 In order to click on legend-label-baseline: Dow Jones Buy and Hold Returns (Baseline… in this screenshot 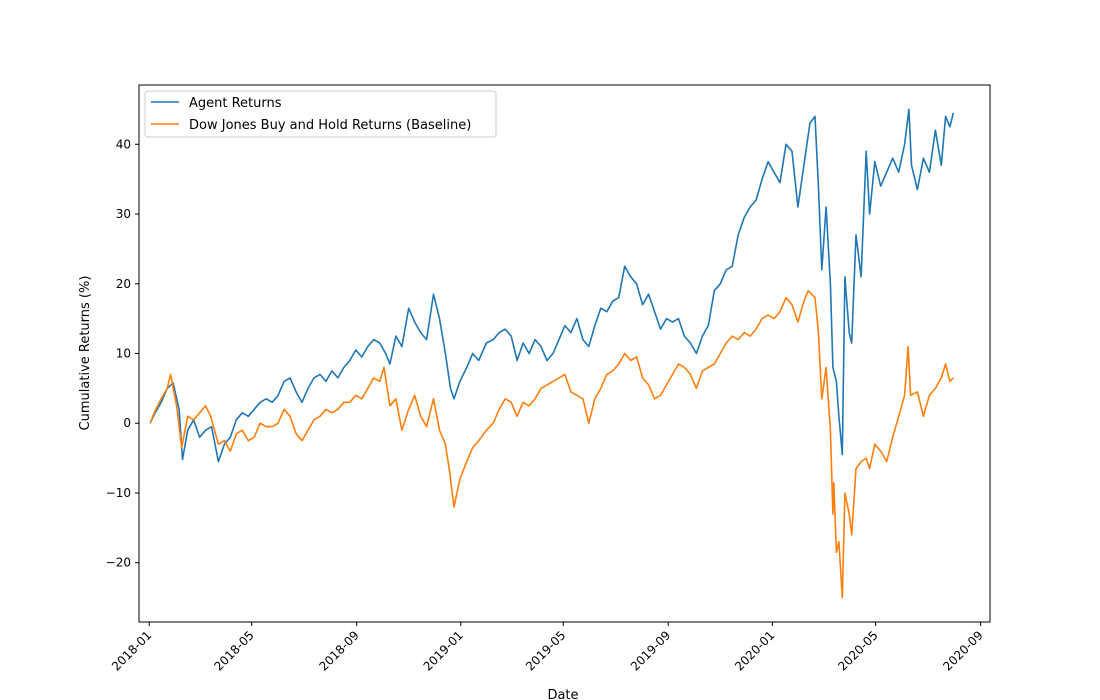, I will do `click(330, 125)`.